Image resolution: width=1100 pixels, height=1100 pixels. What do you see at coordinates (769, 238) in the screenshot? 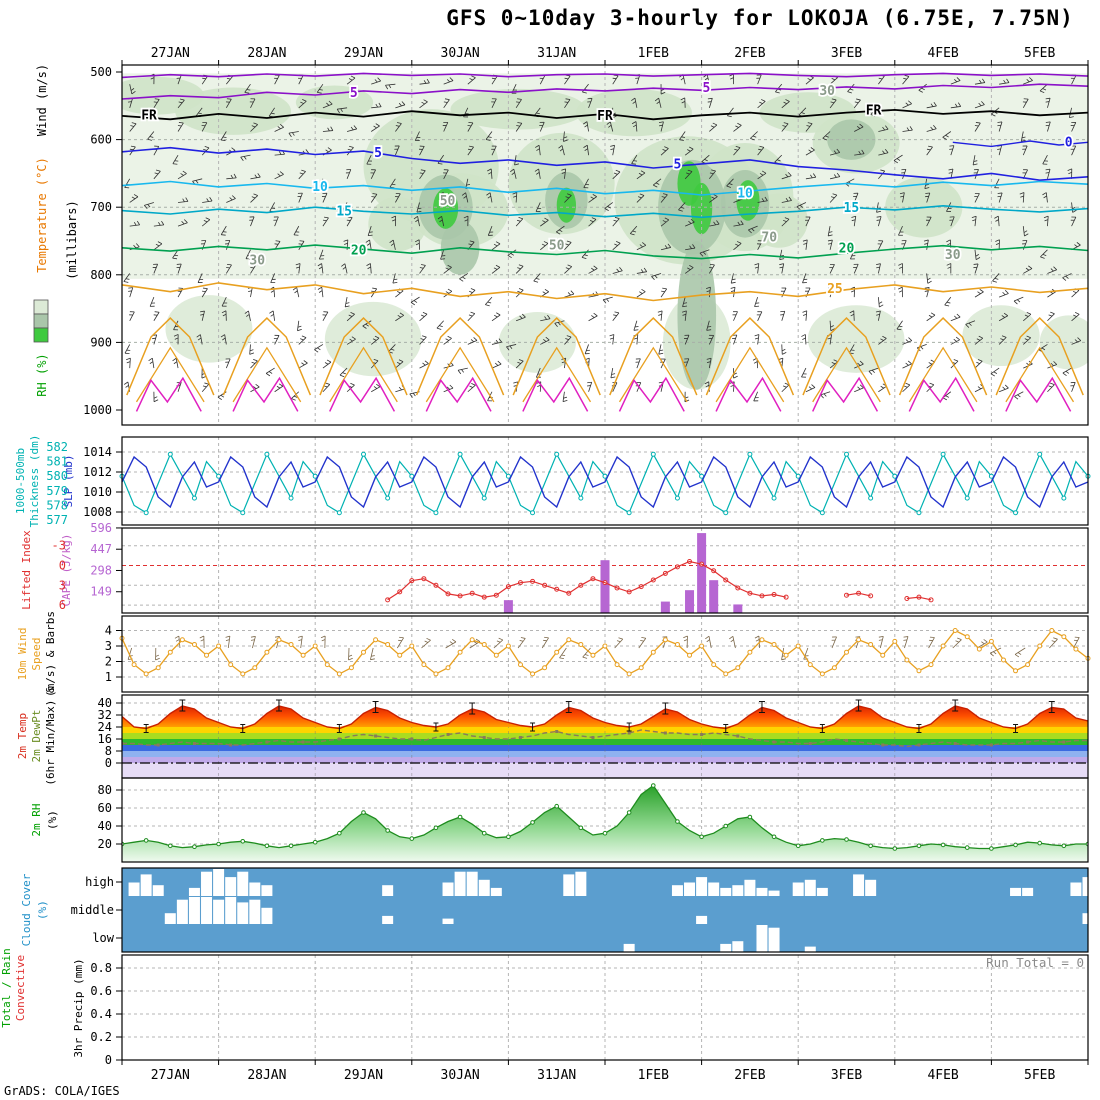
I see `svg-text: 70` at bounding box center [769, 238].